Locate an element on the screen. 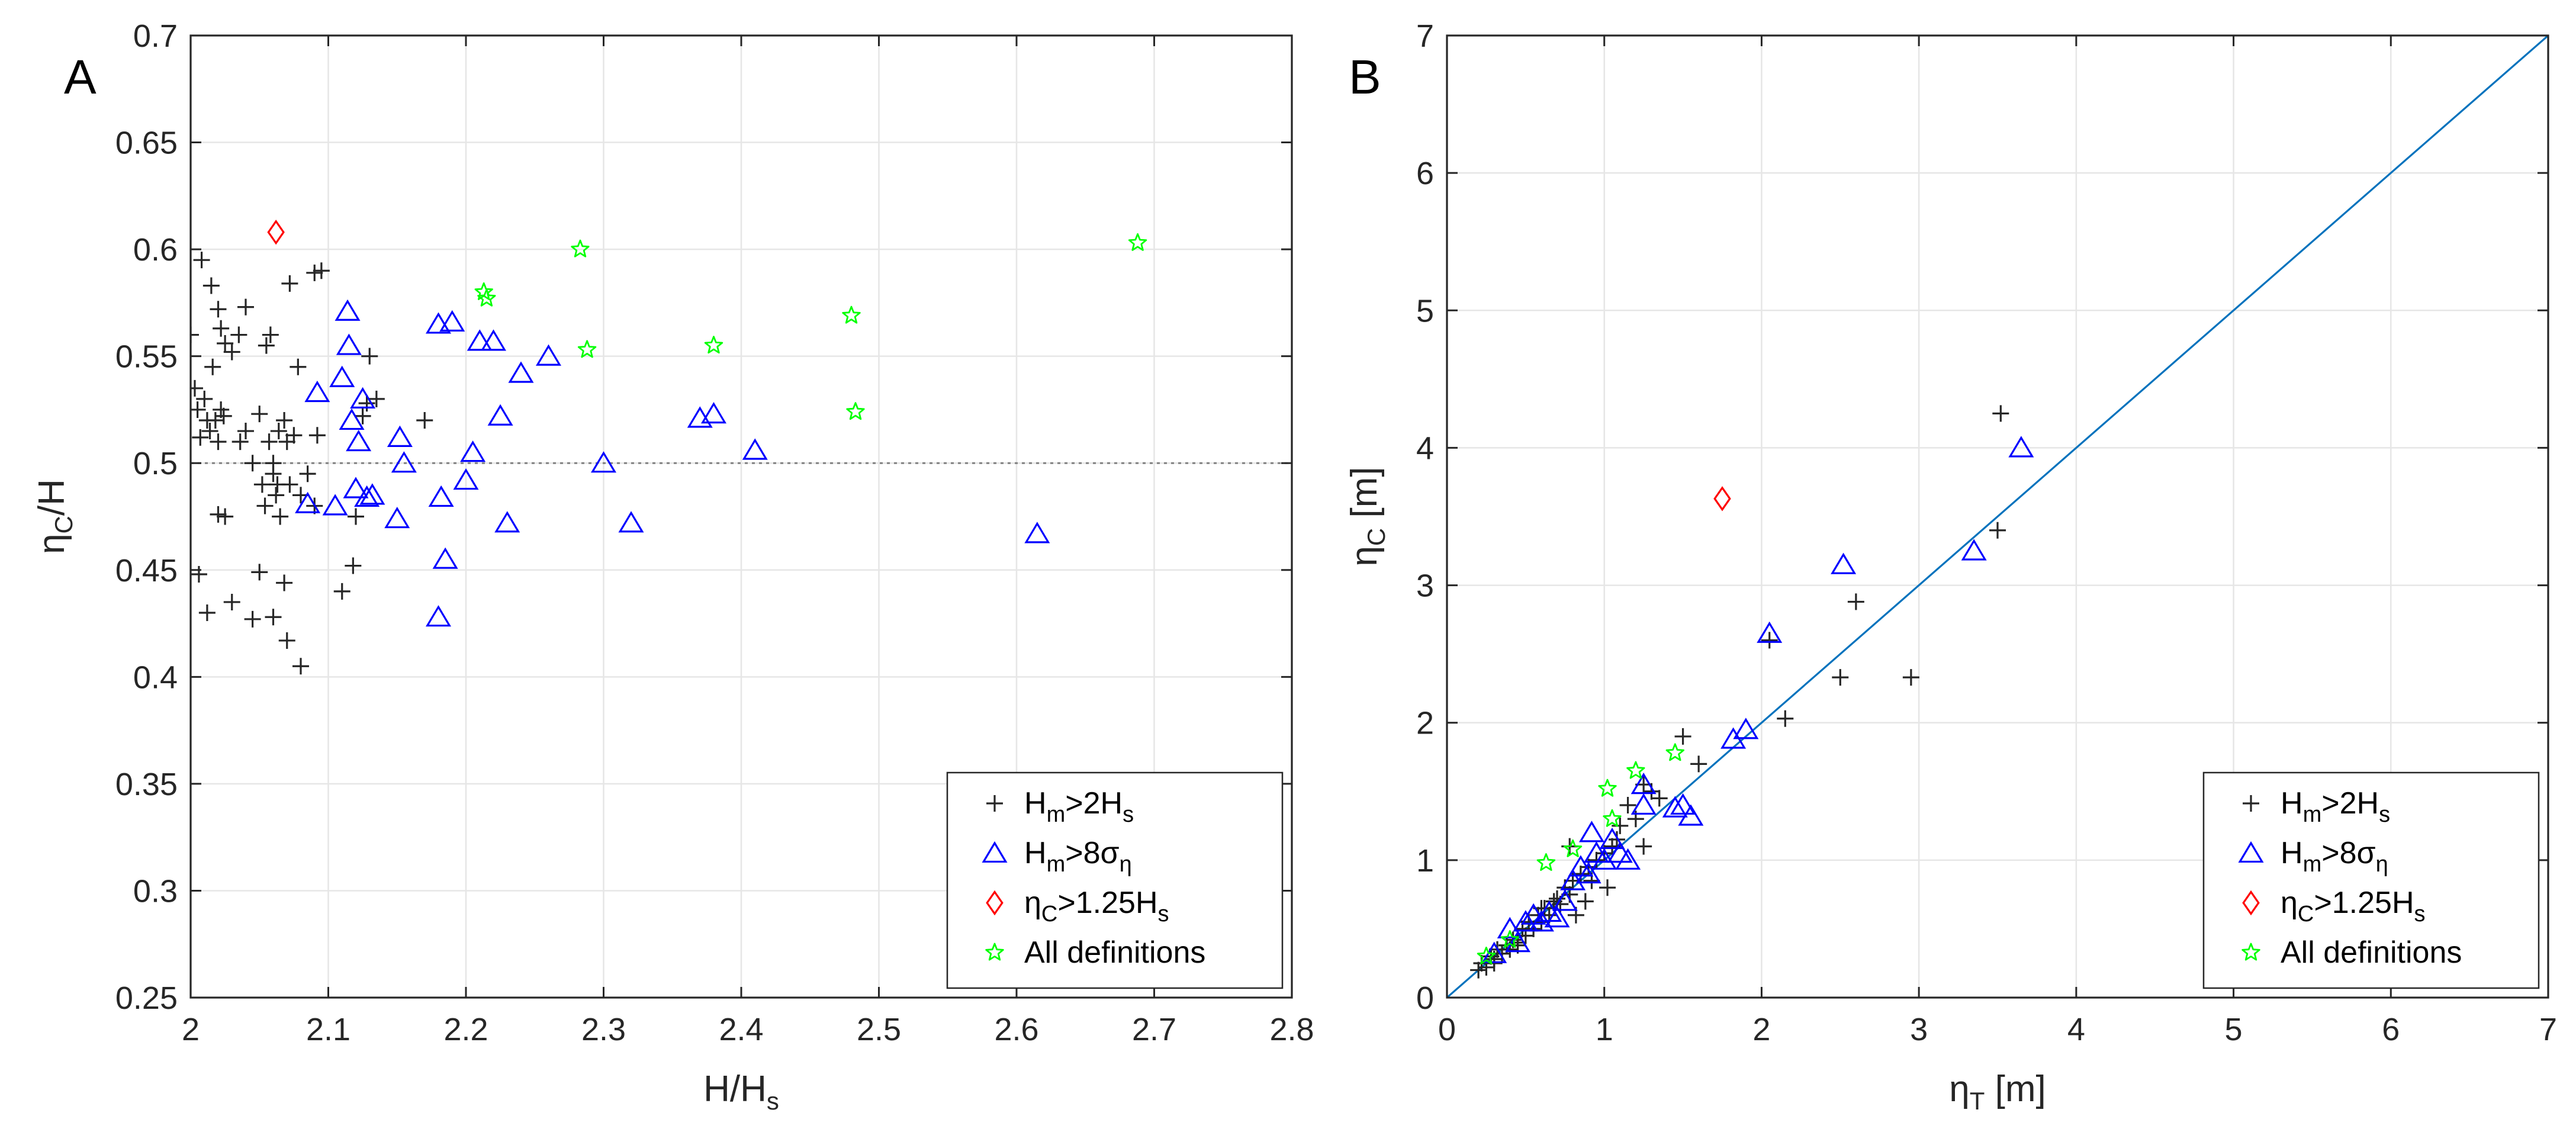 This screenshot has width=2576, height=1145. y-tick-label: 5 is located at coordinates (1425, 311).